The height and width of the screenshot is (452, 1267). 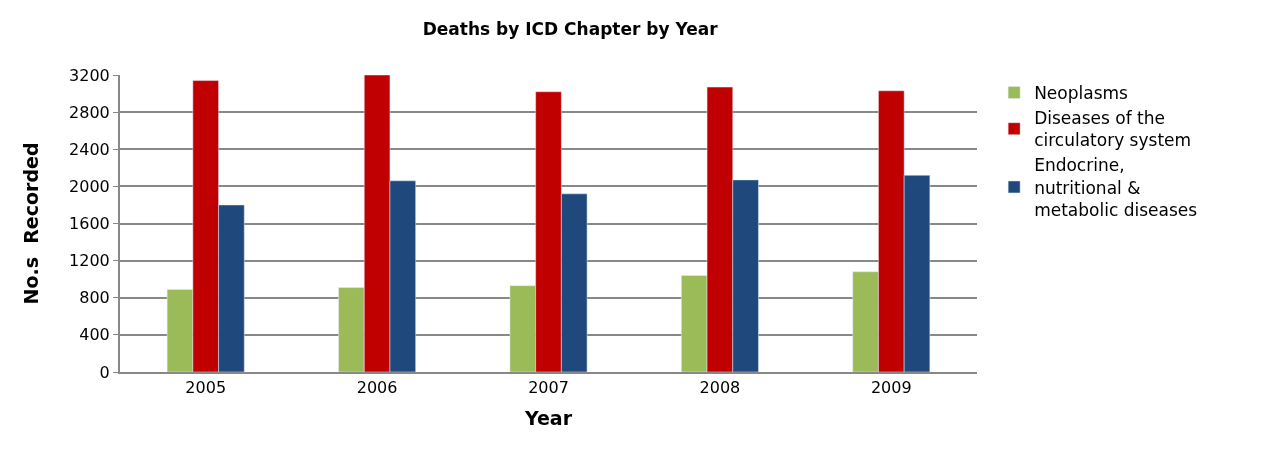 What do you see at coordinates (570, 28) in the screenshot?
I see `chart-title: Deaths by ICD Chapter by Year` at bounding box center [570, 28].